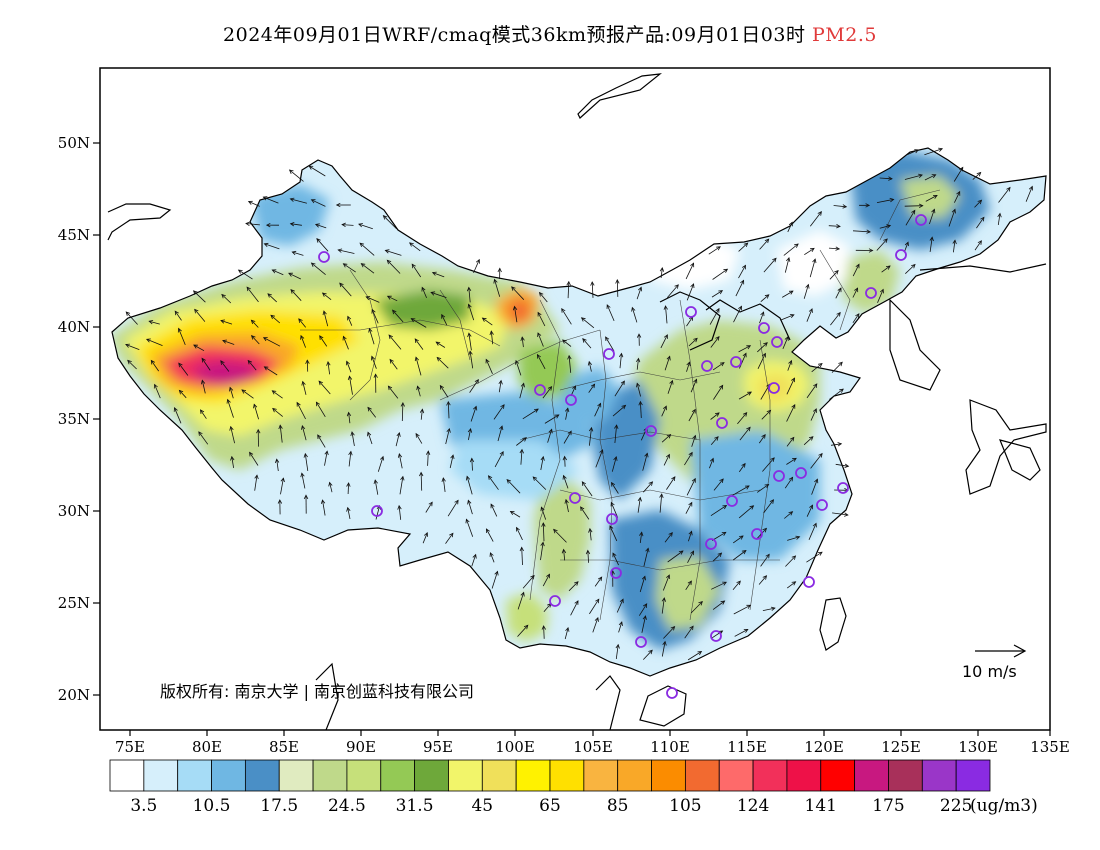 The width and height of the screenshot is (1100, 850). What do you see at coordinates (212, 806) in the screenshot?
I see `colorbar-label: 10.5` at bounding box center [212, 806].